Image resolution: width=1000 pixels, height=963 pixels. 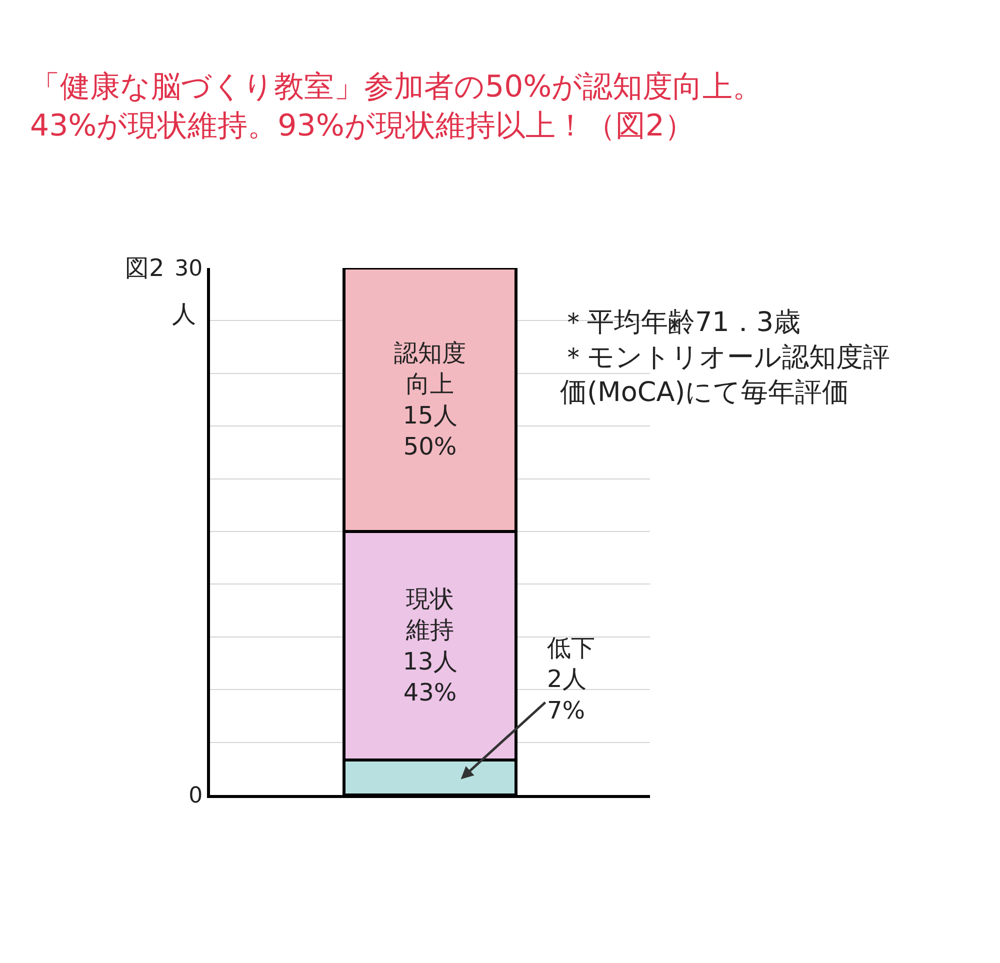 What do you see at coordinates (430, 645) in the screenshot?
I see `data-label: 現状維持13人43%` at bounding box center [430, 645].